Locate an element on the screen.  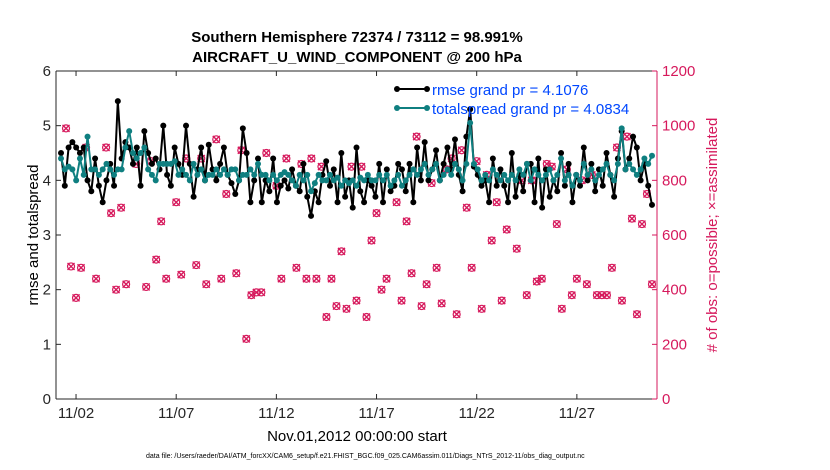
legend-rmse-marker-left is located at coordinates (397, 89).